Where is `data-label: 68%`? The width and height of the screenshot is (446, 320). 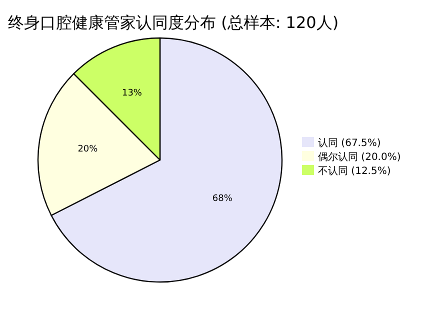
data-label: 68% is located at coordinates (222, 199).